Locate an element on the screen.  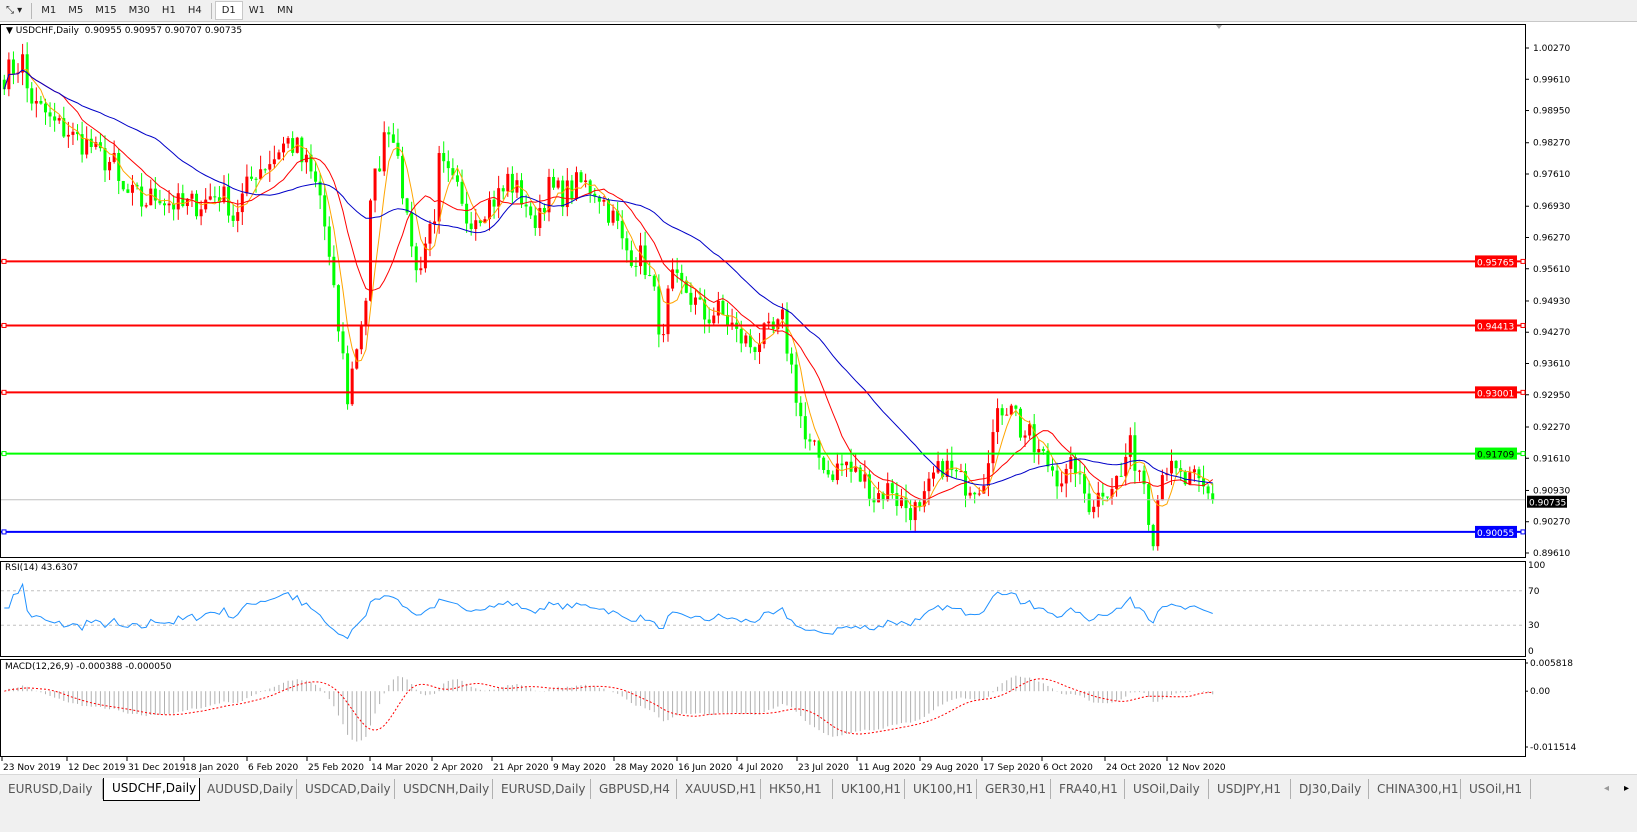
collapse-arrow-icon: ▼ is located at coordinates (9, 31).